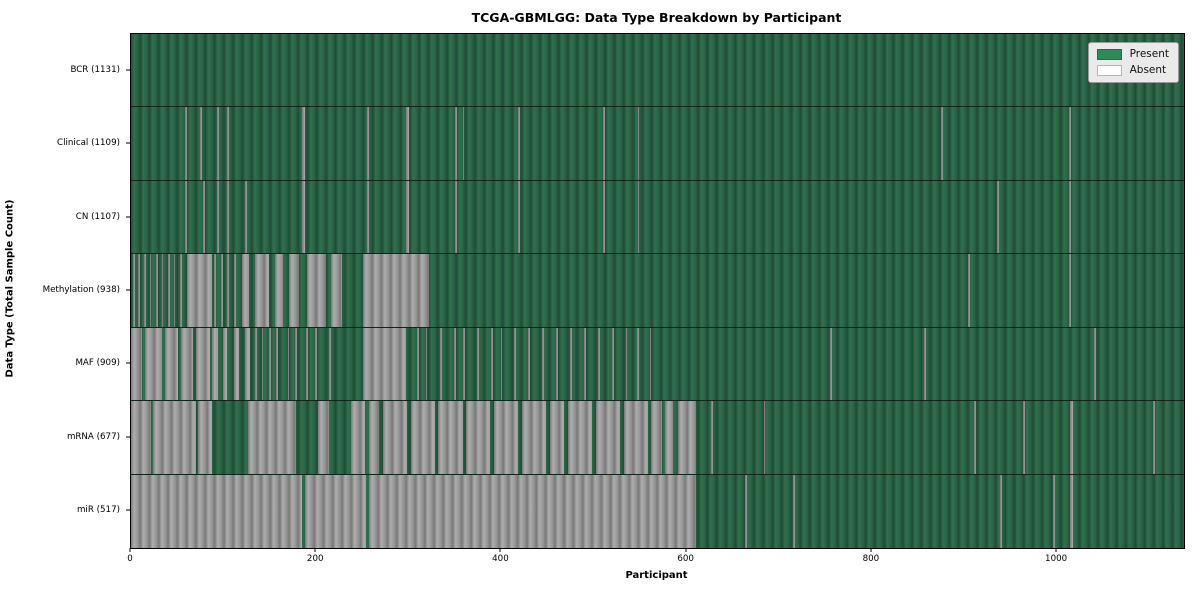 The height and width of the screenshot is (600, 1200). Describe the element at coordinates (1132, 54) in the screenshot. I see `legend-item-present: Present` at that location.